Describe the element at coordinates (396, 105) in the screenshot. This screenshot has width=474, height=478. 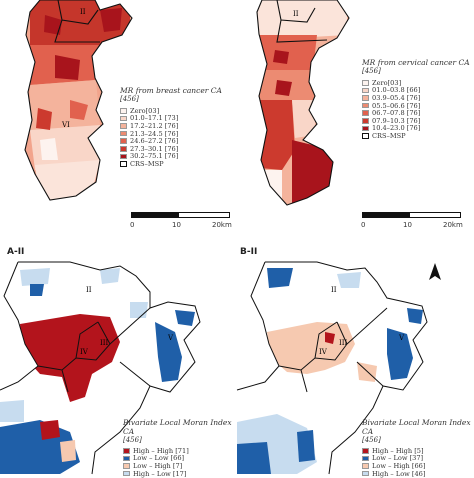
I see `legend-label: 05.5–06.6 [76]` at that location.